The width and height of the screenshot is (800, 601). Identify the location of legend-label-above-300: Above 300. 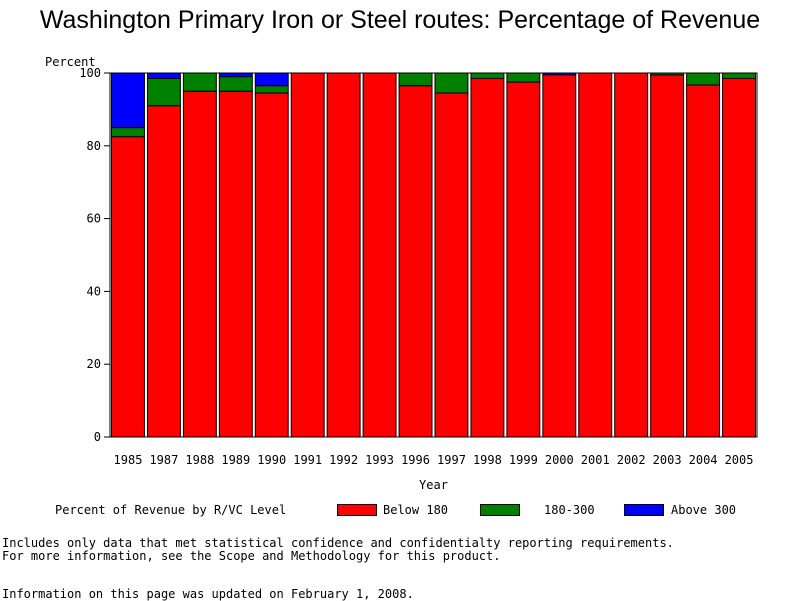
(704, 510).